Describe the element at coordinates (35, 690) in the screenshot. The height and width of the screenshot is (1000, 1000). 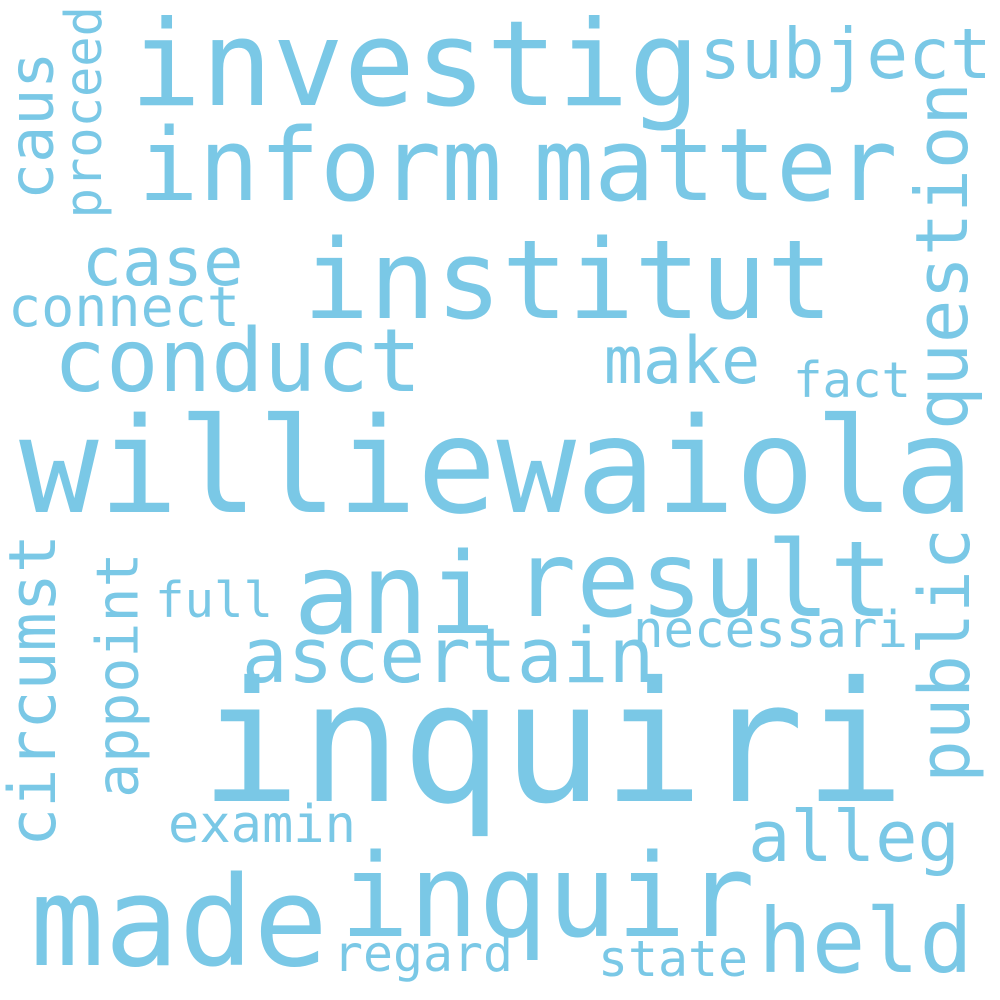
I see `word-circumst: circumst` at that location.